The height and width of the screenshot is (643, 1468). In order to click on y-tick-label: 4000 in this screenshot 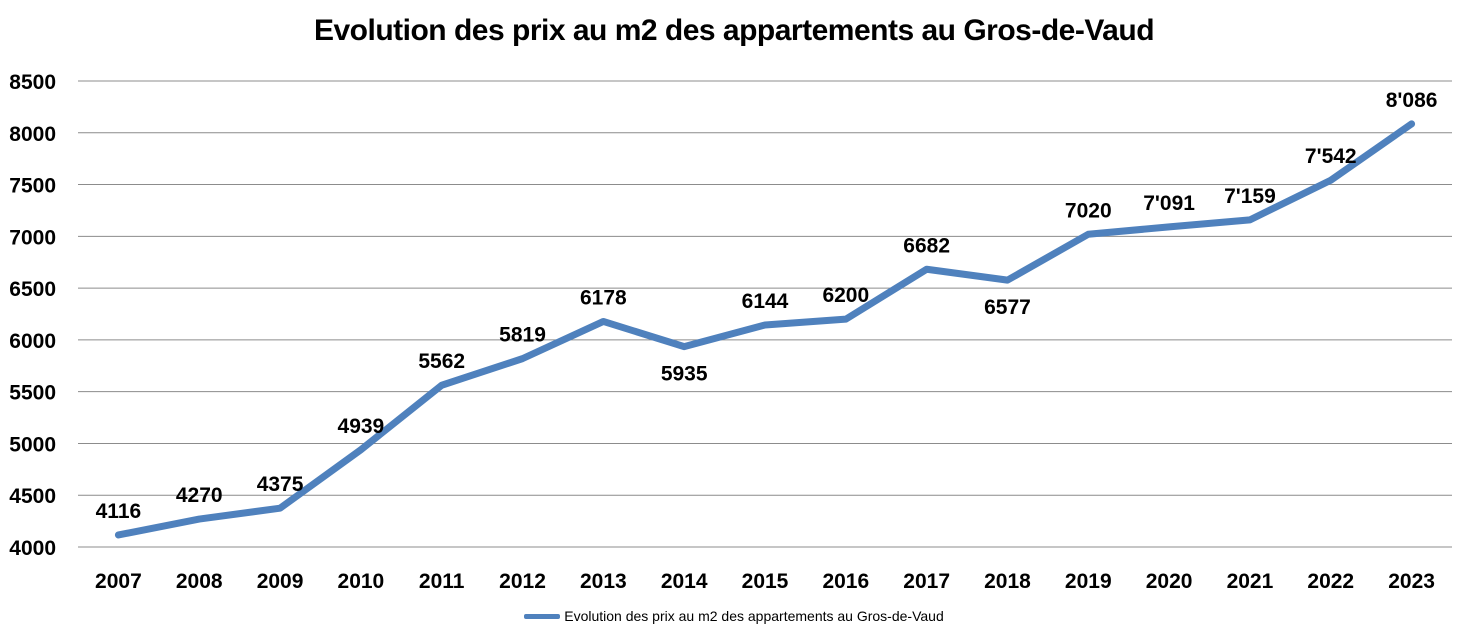, I will do `click(32, 548)`.